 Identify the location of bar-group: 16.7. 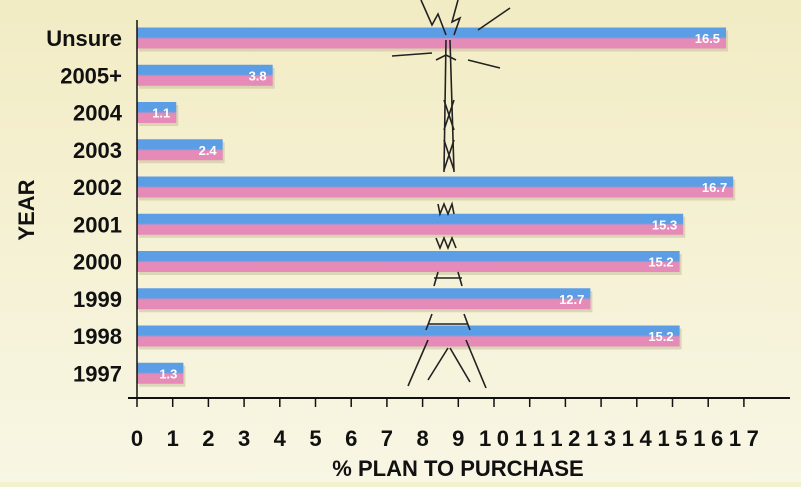
(436, 188).